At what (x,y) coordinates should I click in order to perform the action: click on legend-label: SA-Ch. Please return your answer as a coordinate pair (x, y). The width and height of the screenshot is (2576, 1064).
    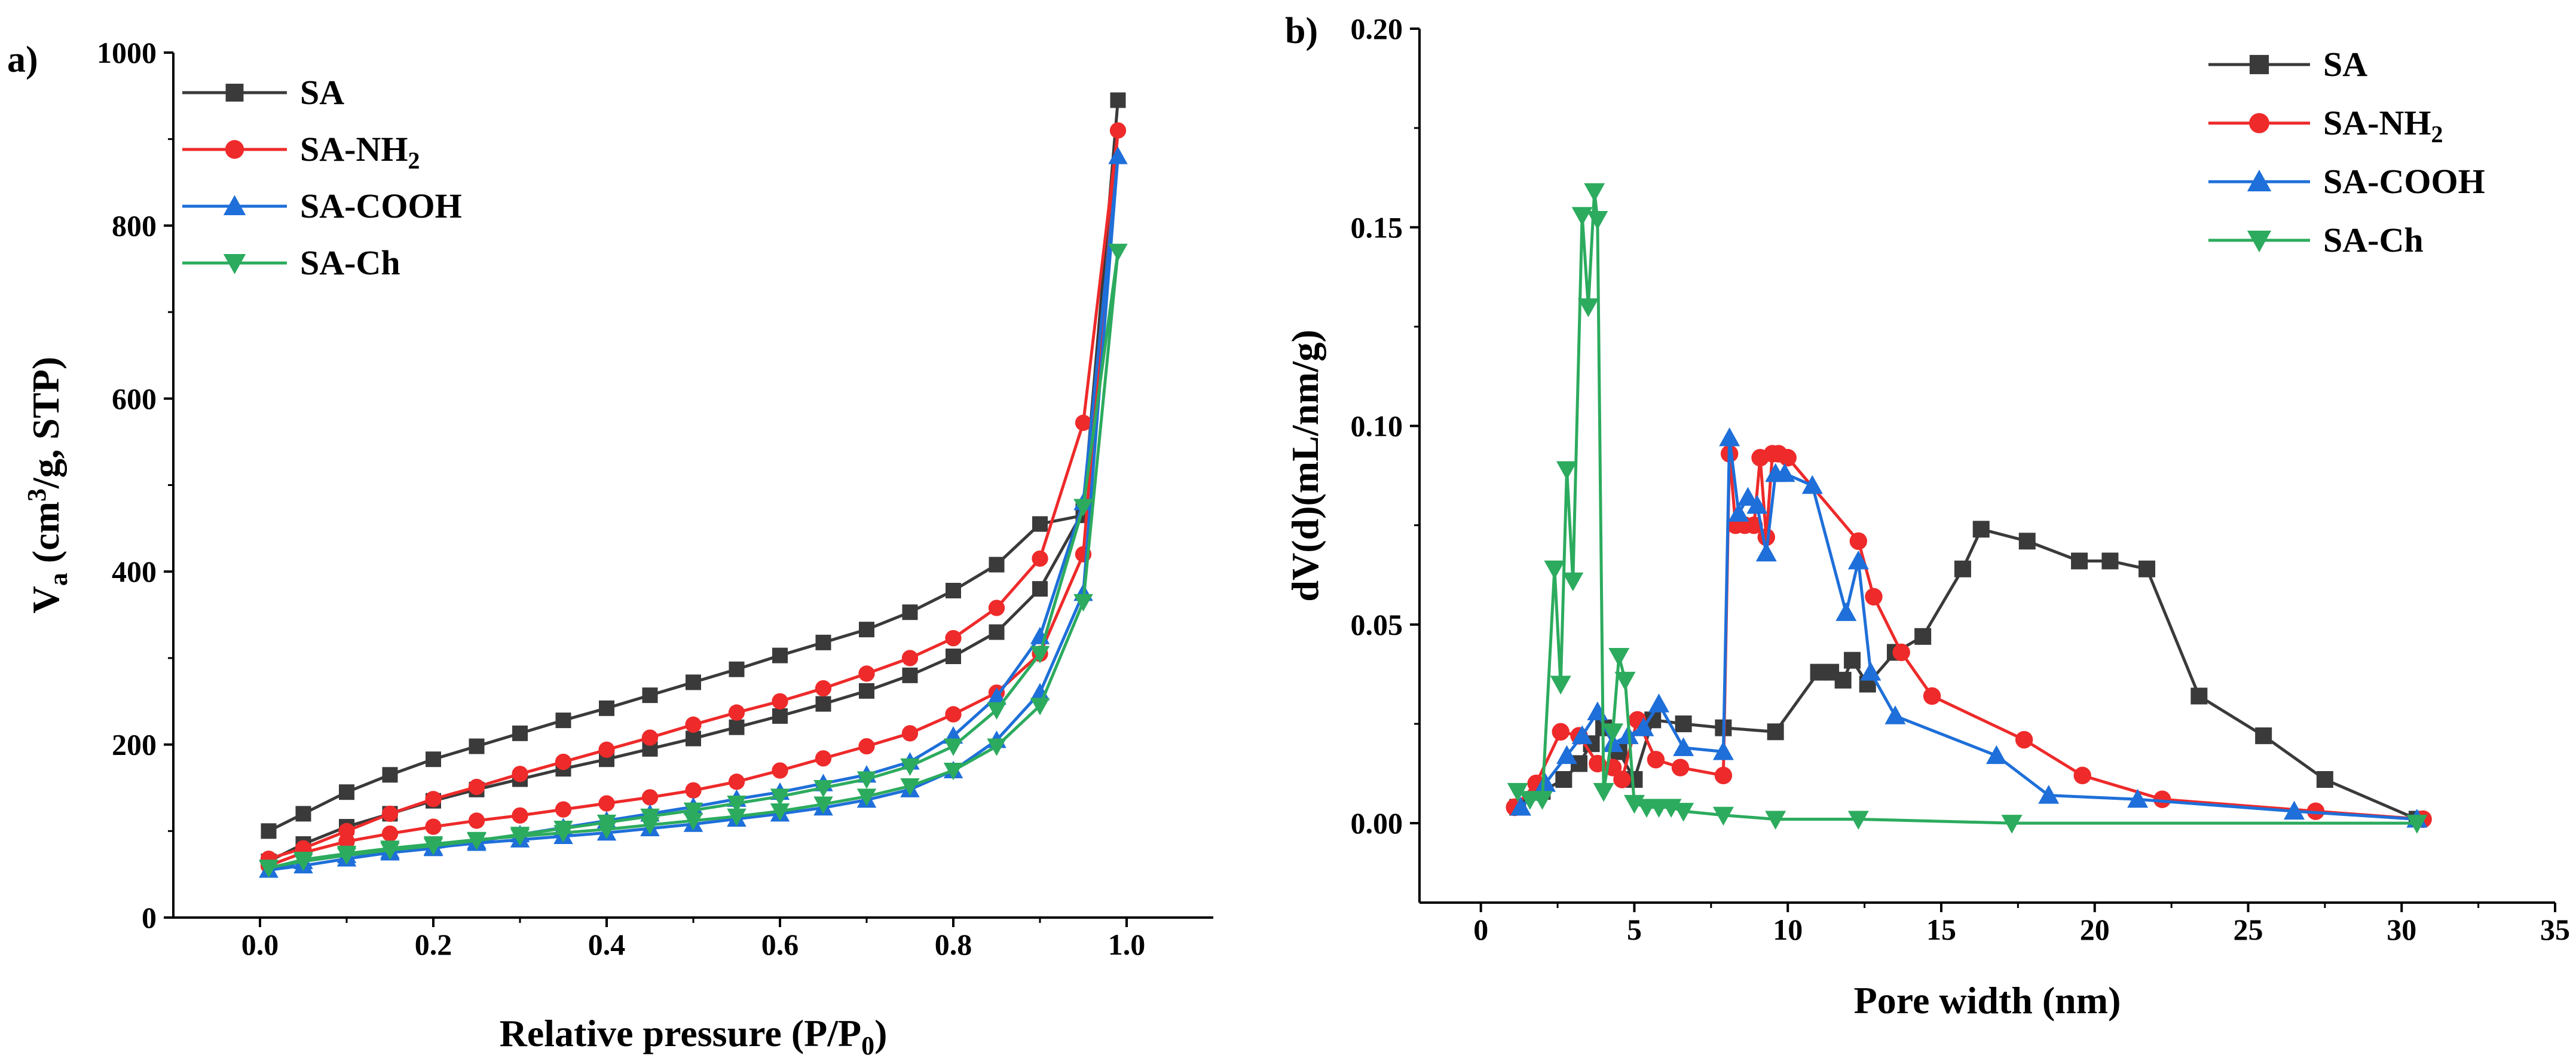
    Looking at the image, I should click on (2373, 240).